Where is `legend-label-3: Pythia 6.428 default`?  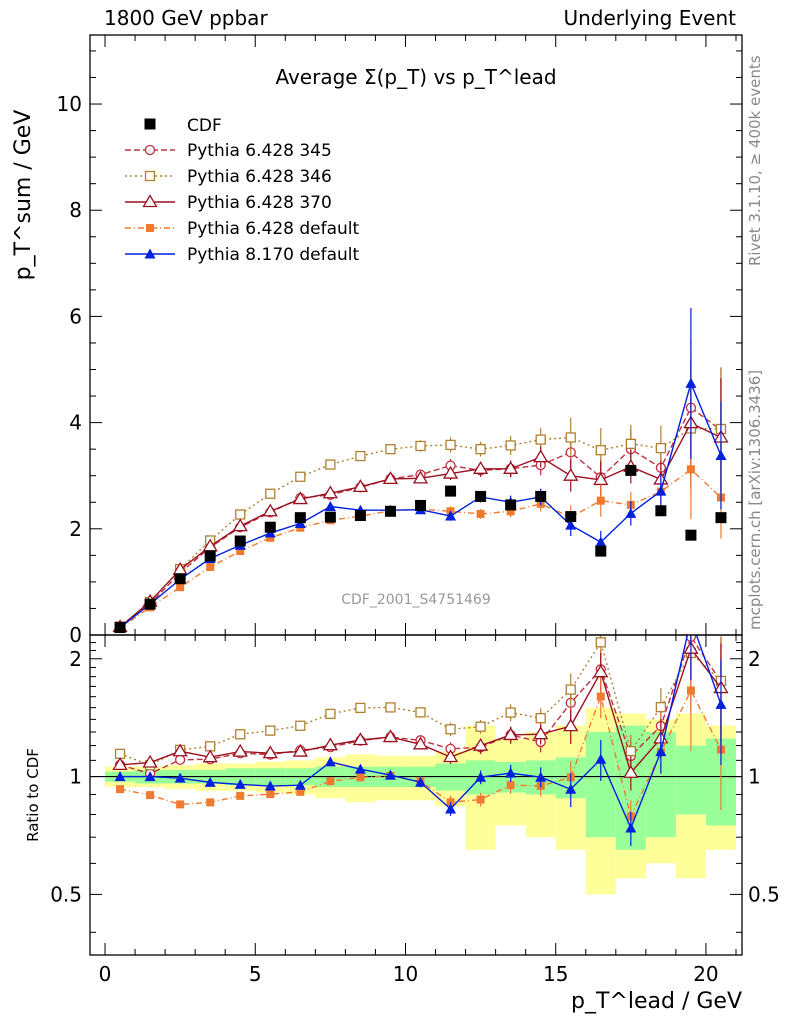 legend-label-3: Pythia 6.428 default is located at coordinates (273, 229).